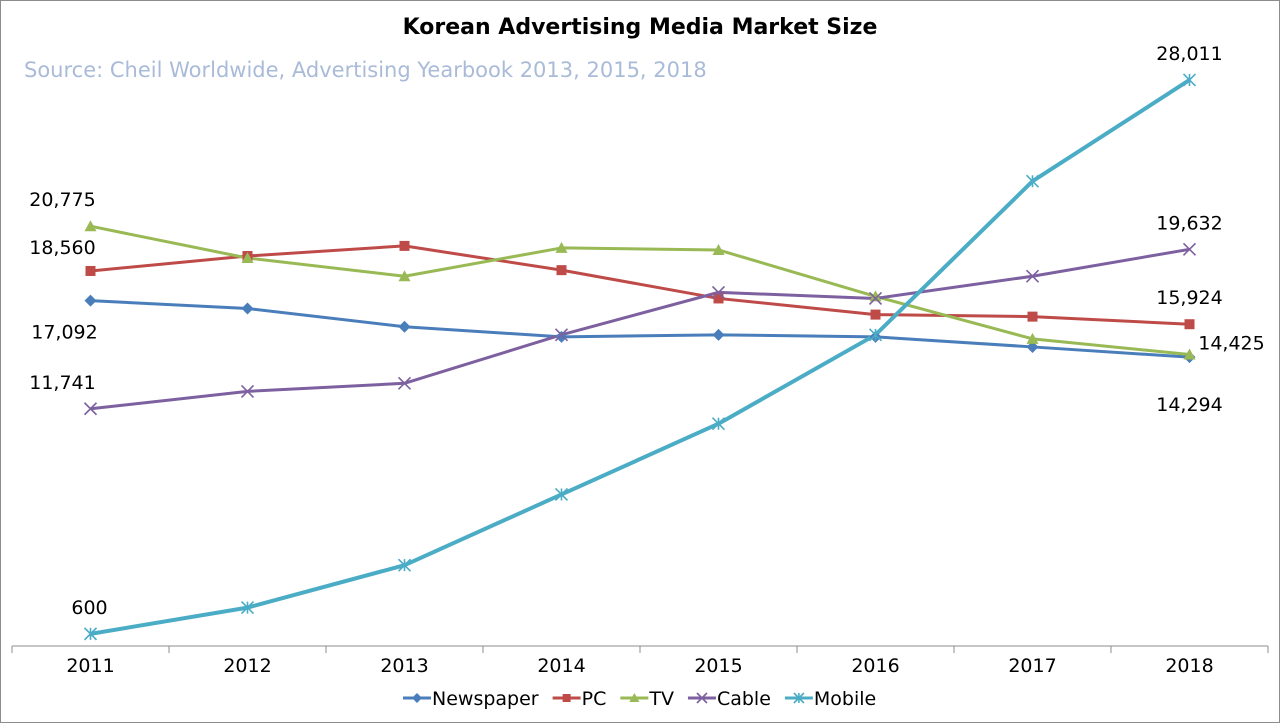 Image resolution: width=1280 pixels, height=723 pixels. Describe the element at coordinates (62, 200) in the screenshot. I see `data-label: 20,775` at that location.